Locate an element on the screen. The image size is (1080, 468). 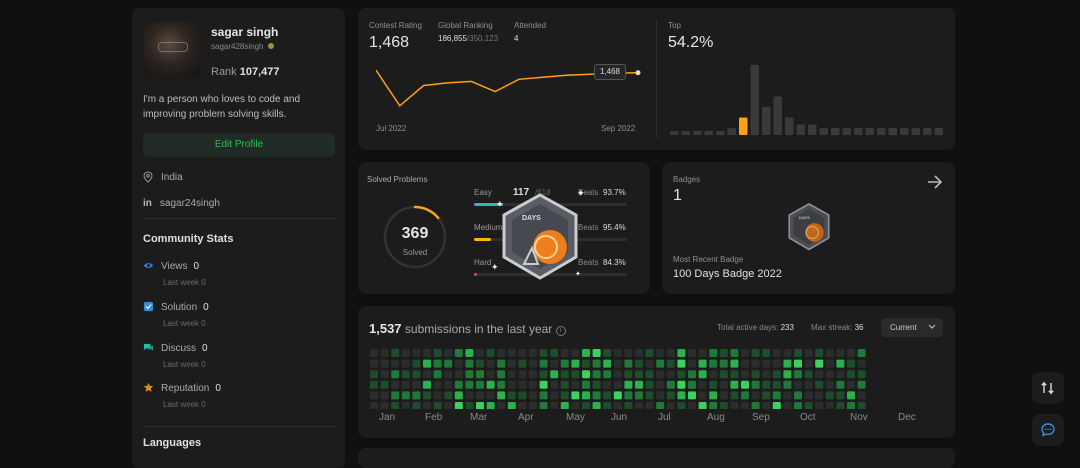
avatar is located at coordinates (172, 50).